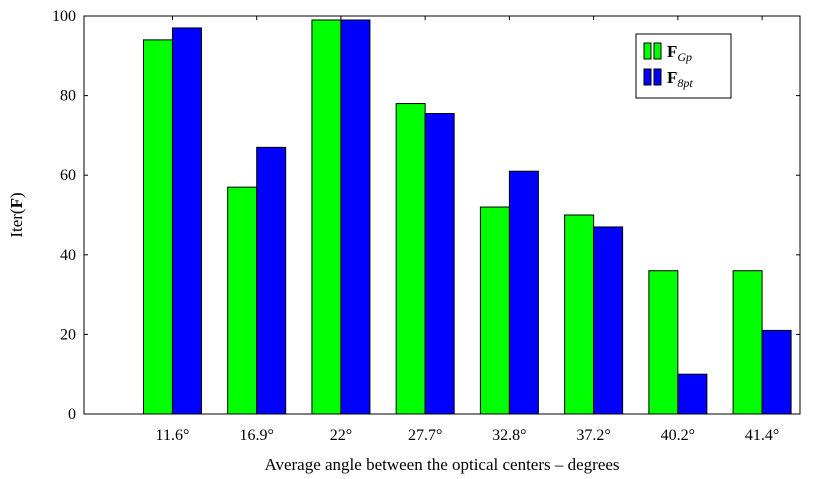 This screenshot has width=816, height=479. Describe the element at coordinates (341, 435) in the screenshot. I see `x-tick-label: 22°` at that location.